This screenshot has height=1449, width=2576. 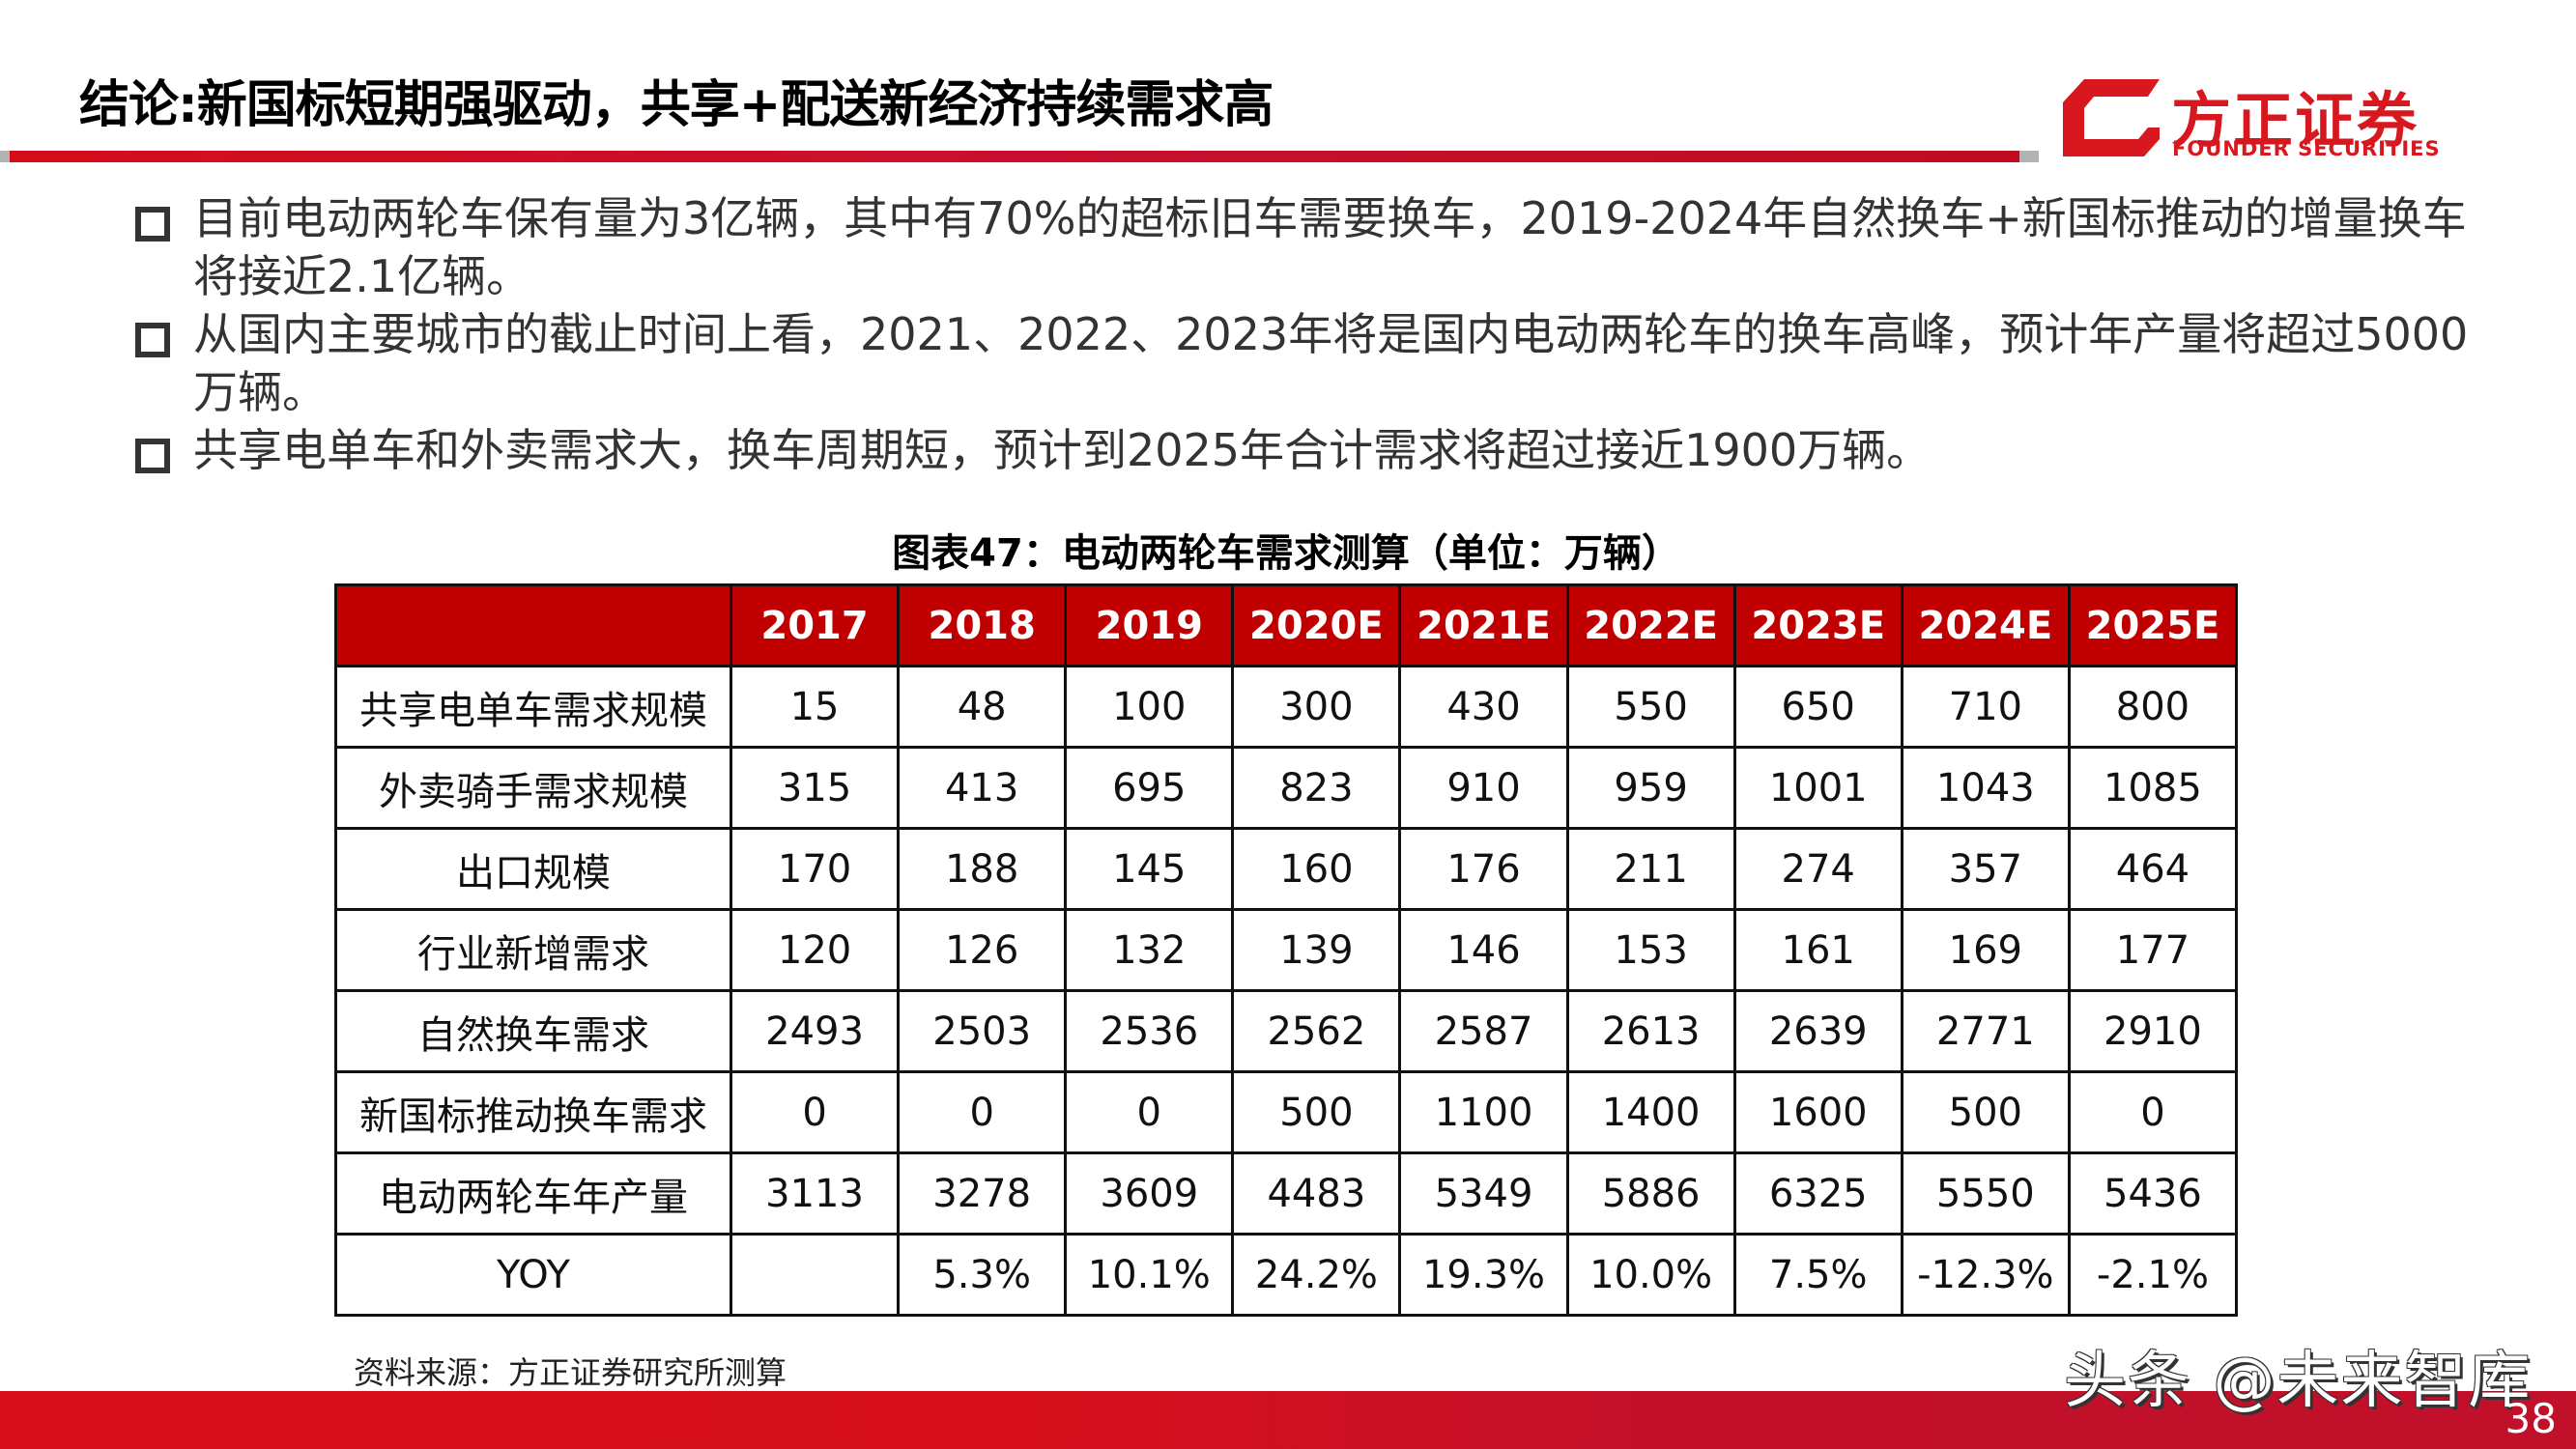 I want to click on table-cell: 2639, so click(x=1818, y=1031).